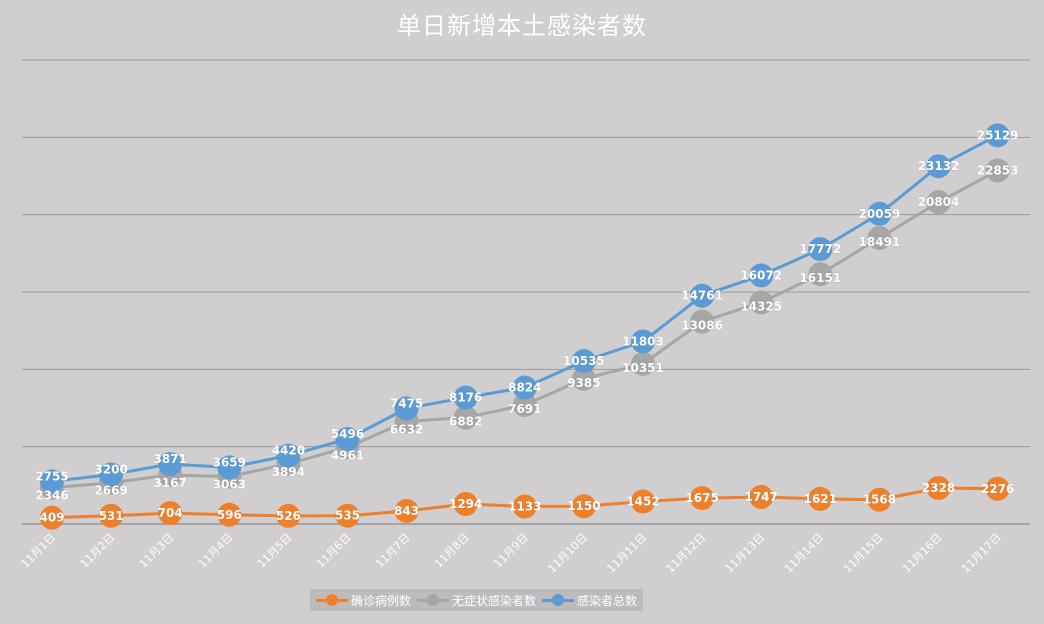 This screenshot has width=1044, height=624. What do you see at coordinates (820, 278) in the screenshot?
I see `data-label-1: 16151` at bounding box center [820, 278].